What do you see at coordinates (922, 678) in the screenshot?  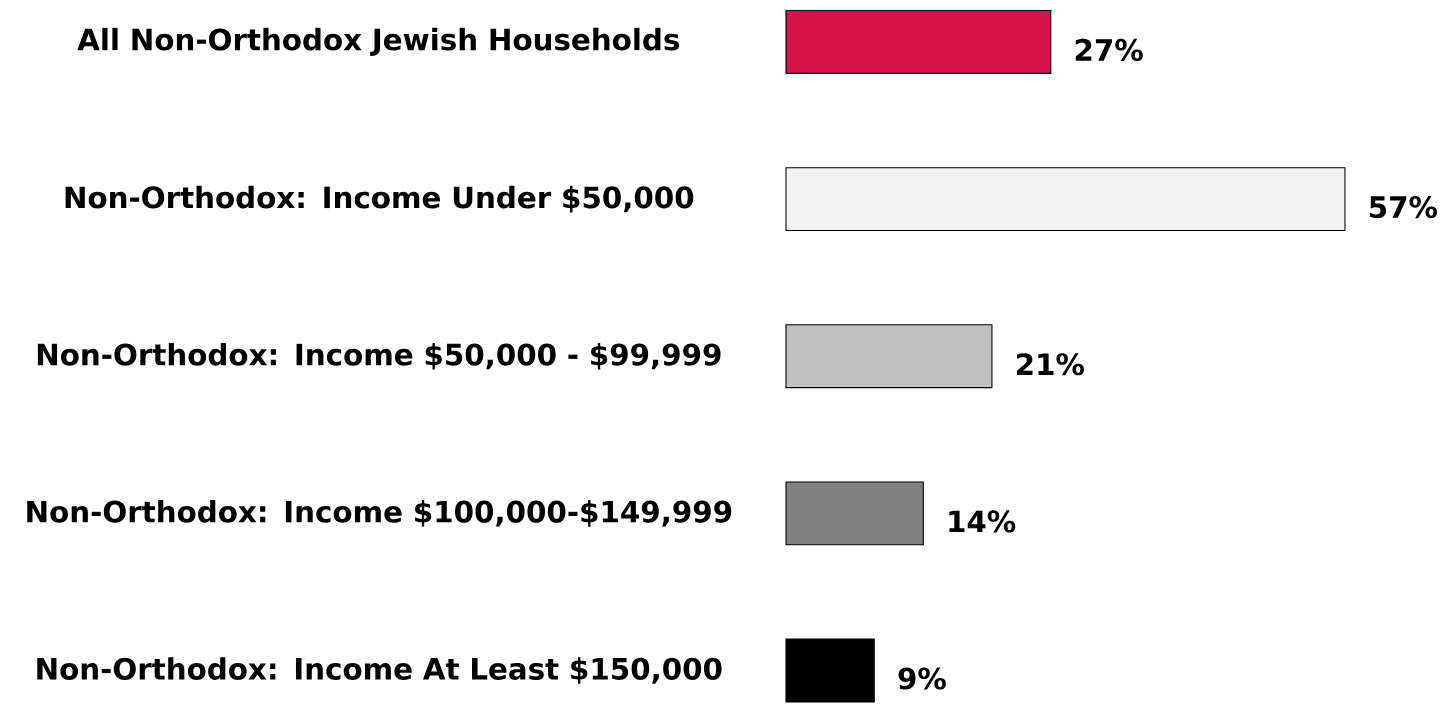 I see `data-label: 9%` at bounding box center [922, 678].